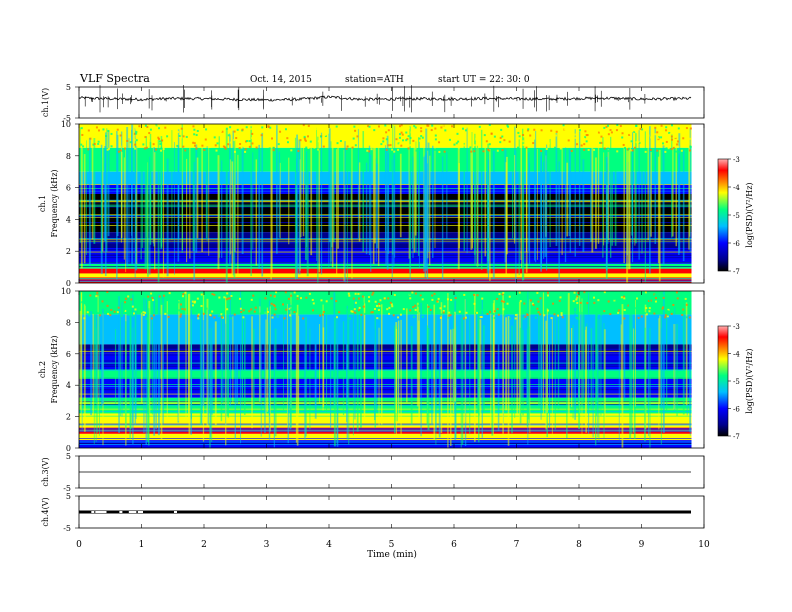  Describe the element at coordinates (68, 87) in the screenshot. I see `ch1-waveform-ytick-label: 5` at that location.